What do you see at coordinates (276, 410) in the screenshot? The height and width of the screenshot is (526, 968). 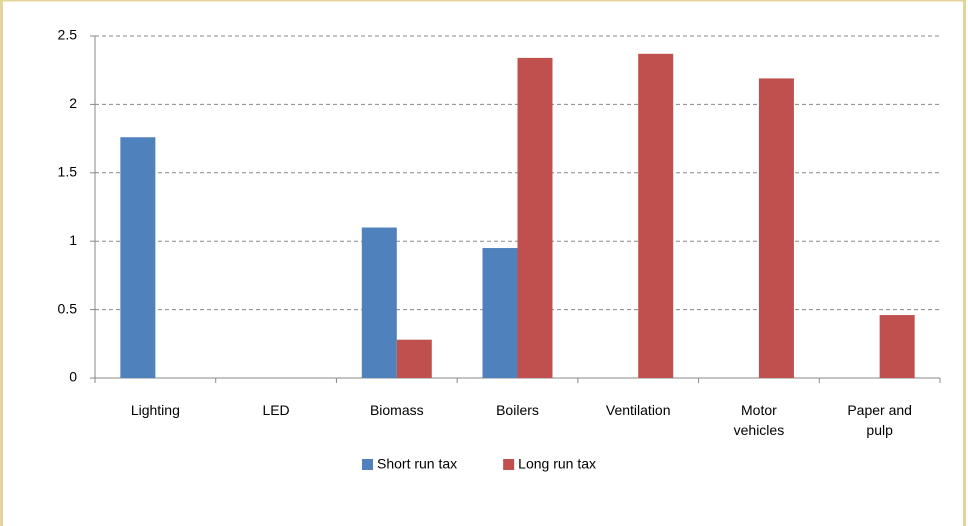 I see `x-tick-label: LED` at bounding box center [276, 410].